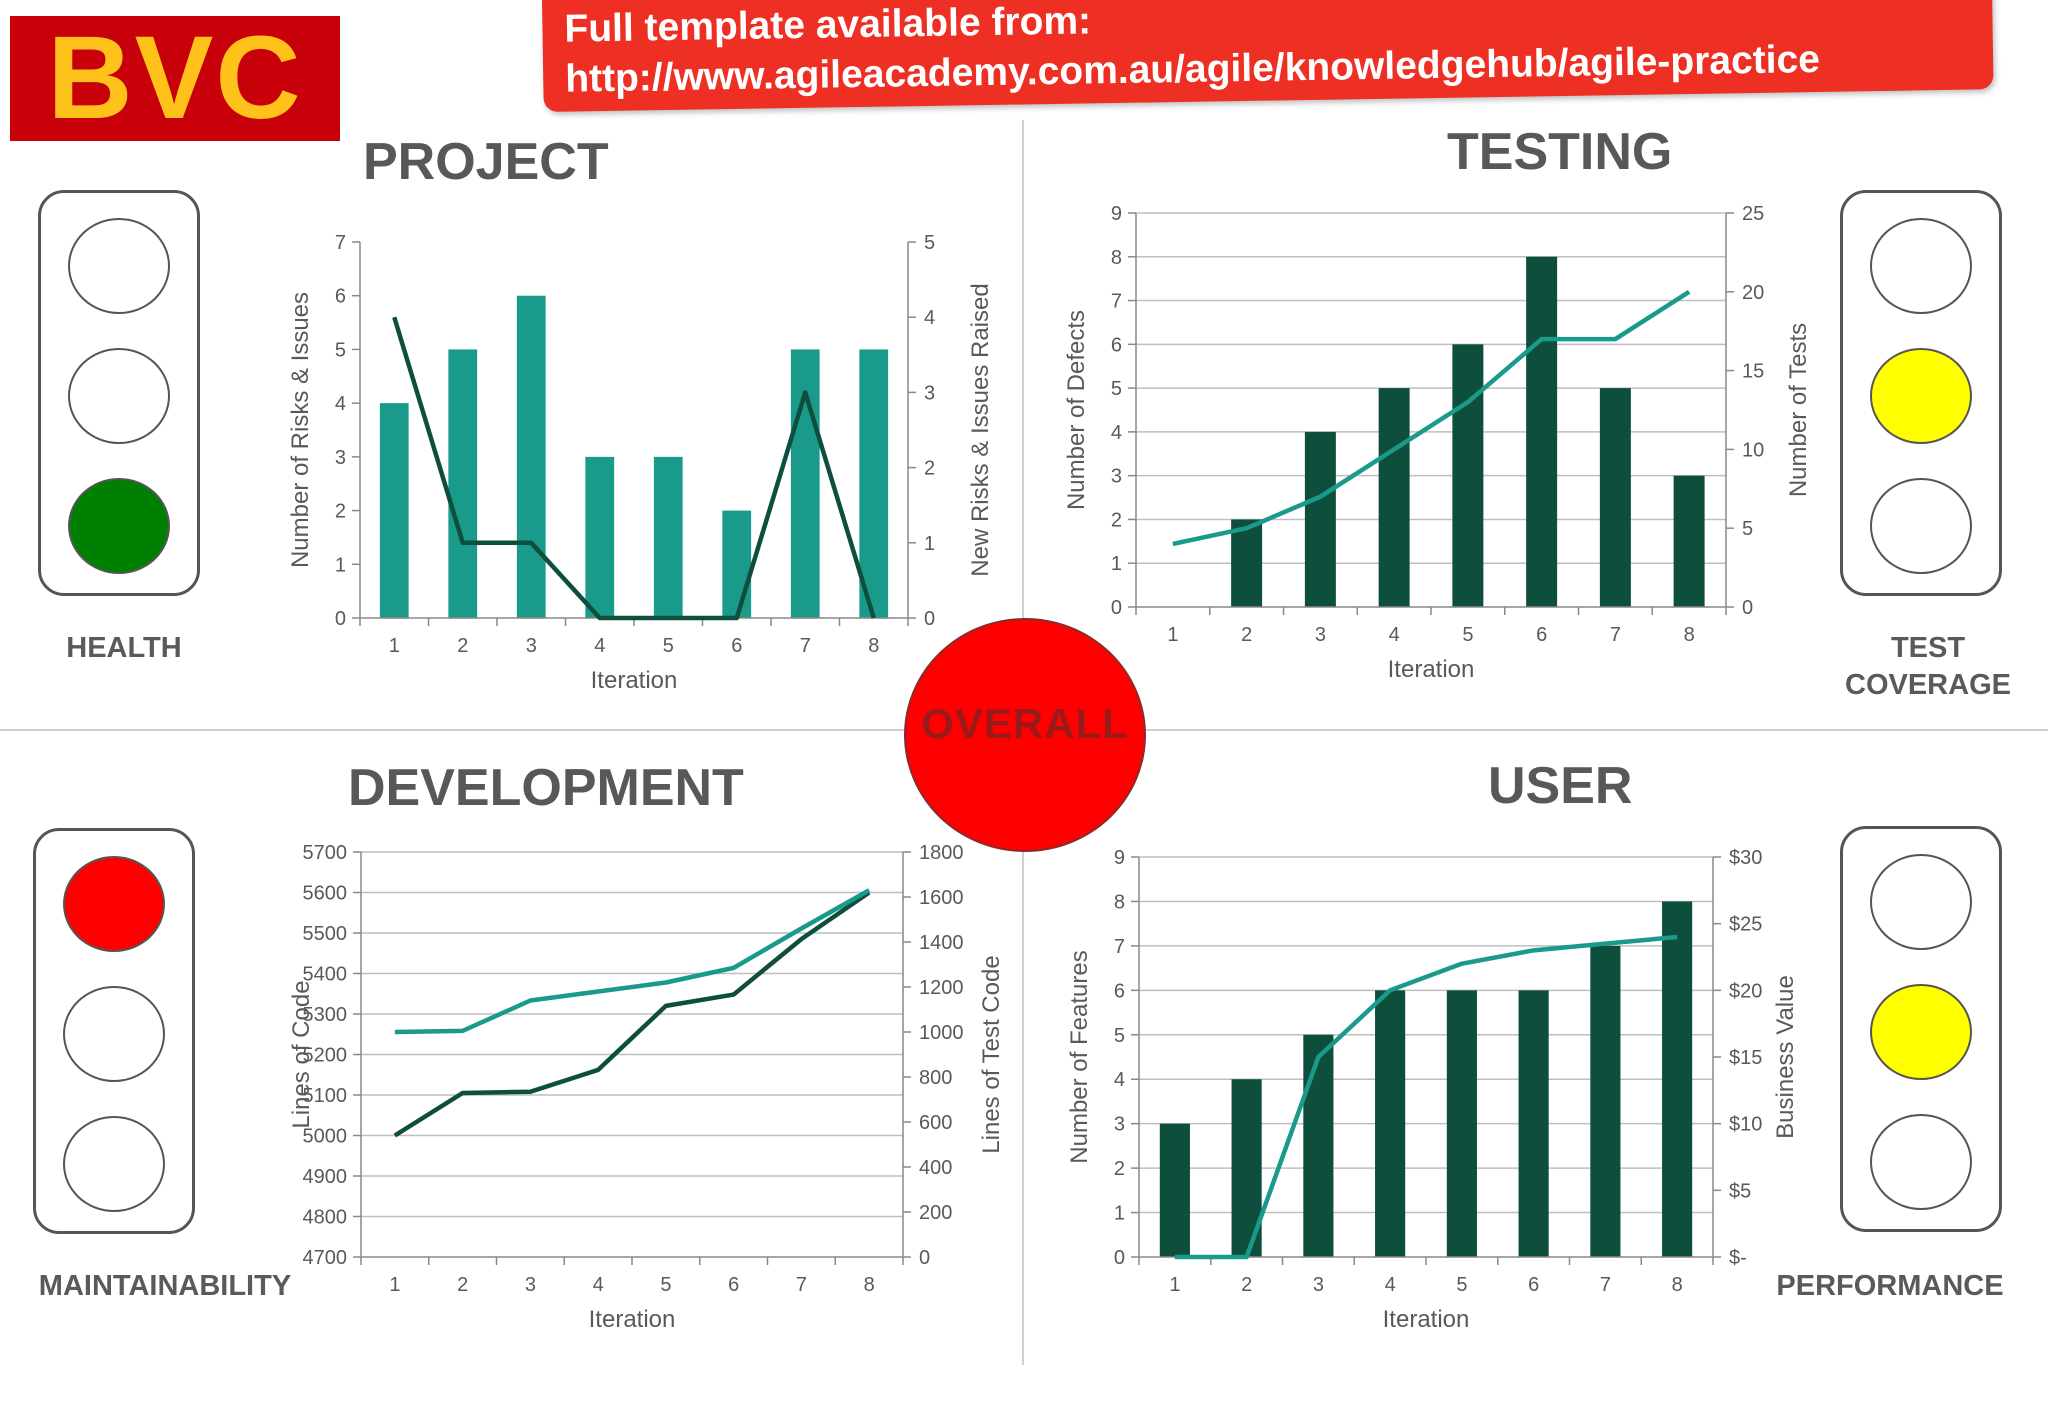  Describe the element at coordinates (340, 243) in the screenshot. I see `project-y-tick-label: 7` at that location.